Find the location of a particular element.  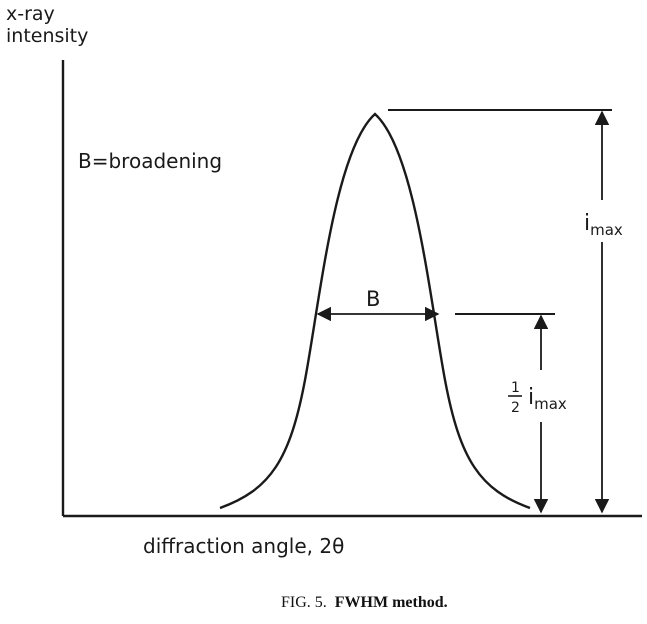

half-imax-symbol: imax is located at coordinates (547, 399).